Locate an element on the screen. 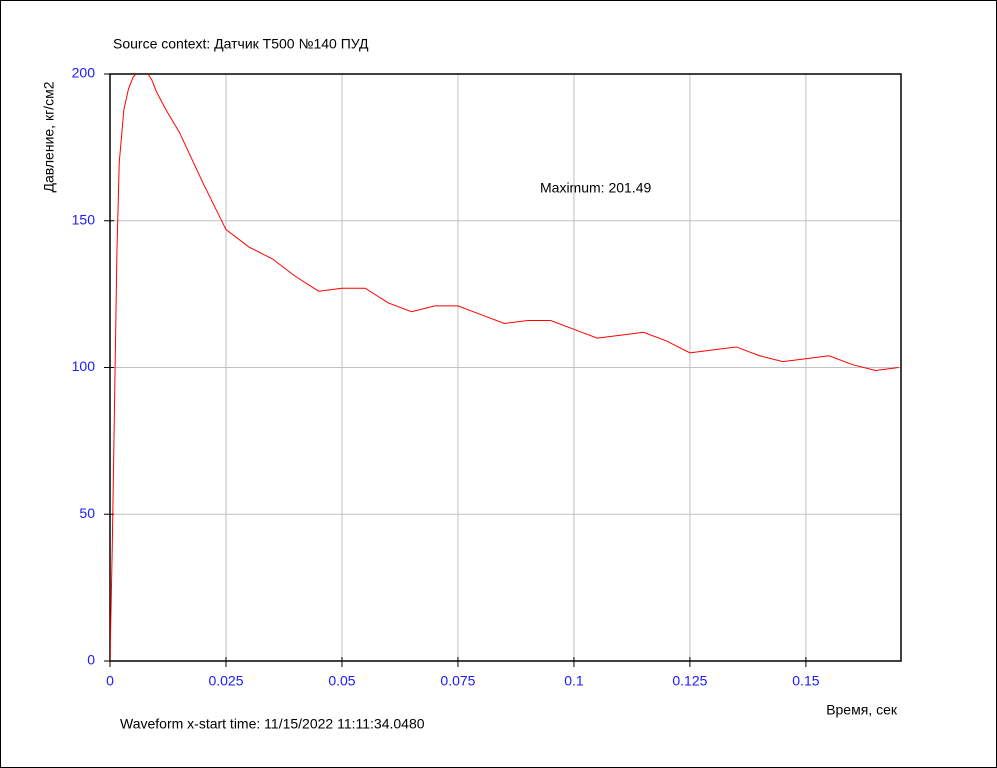 The height and width of the screenshot is (768, 997). x-tick-label: 0.075 is located at coordinates (457, 681).